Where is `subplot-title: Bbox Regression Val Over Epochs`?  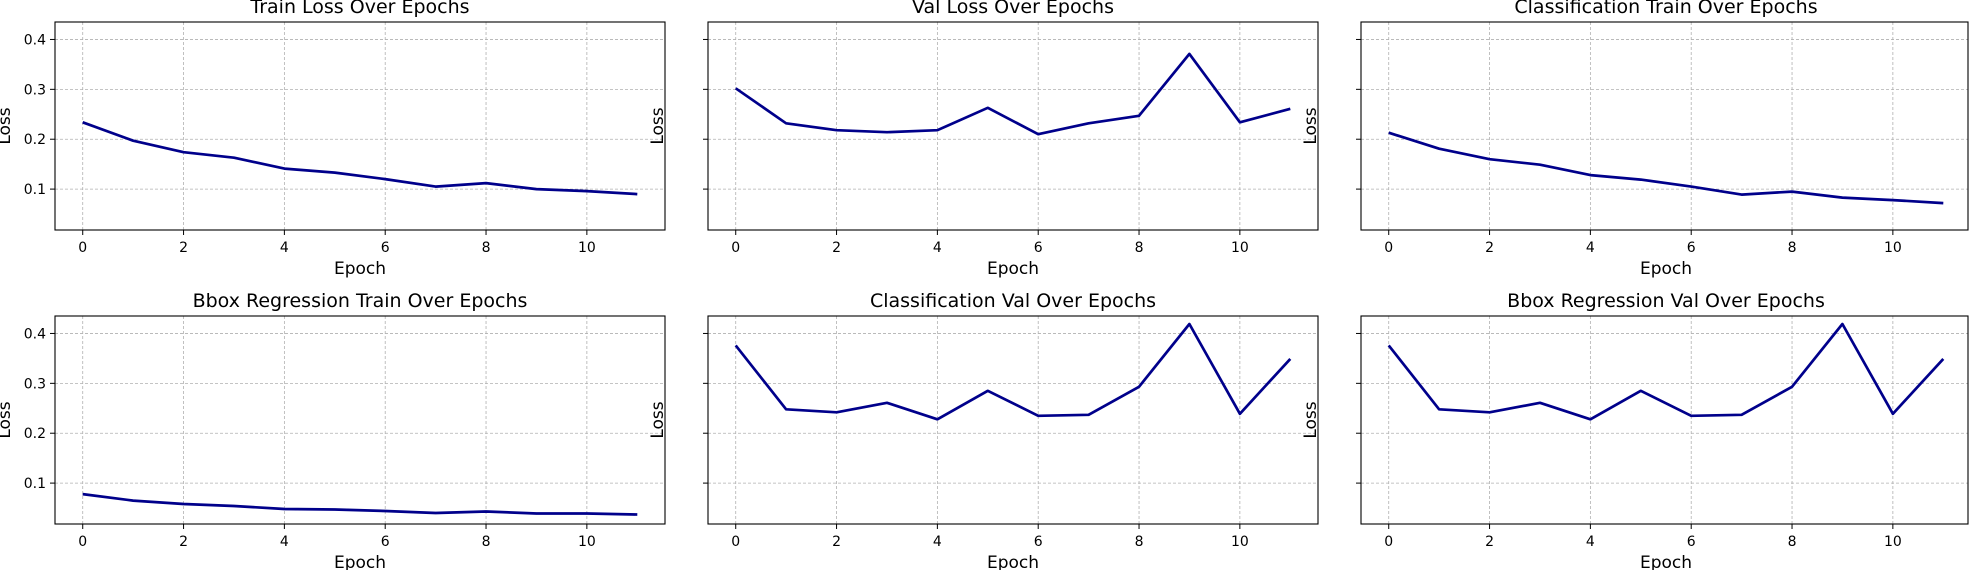 subplot-title: Bbox Regression Val Over Epochs is located at coordinates (1666, 301).